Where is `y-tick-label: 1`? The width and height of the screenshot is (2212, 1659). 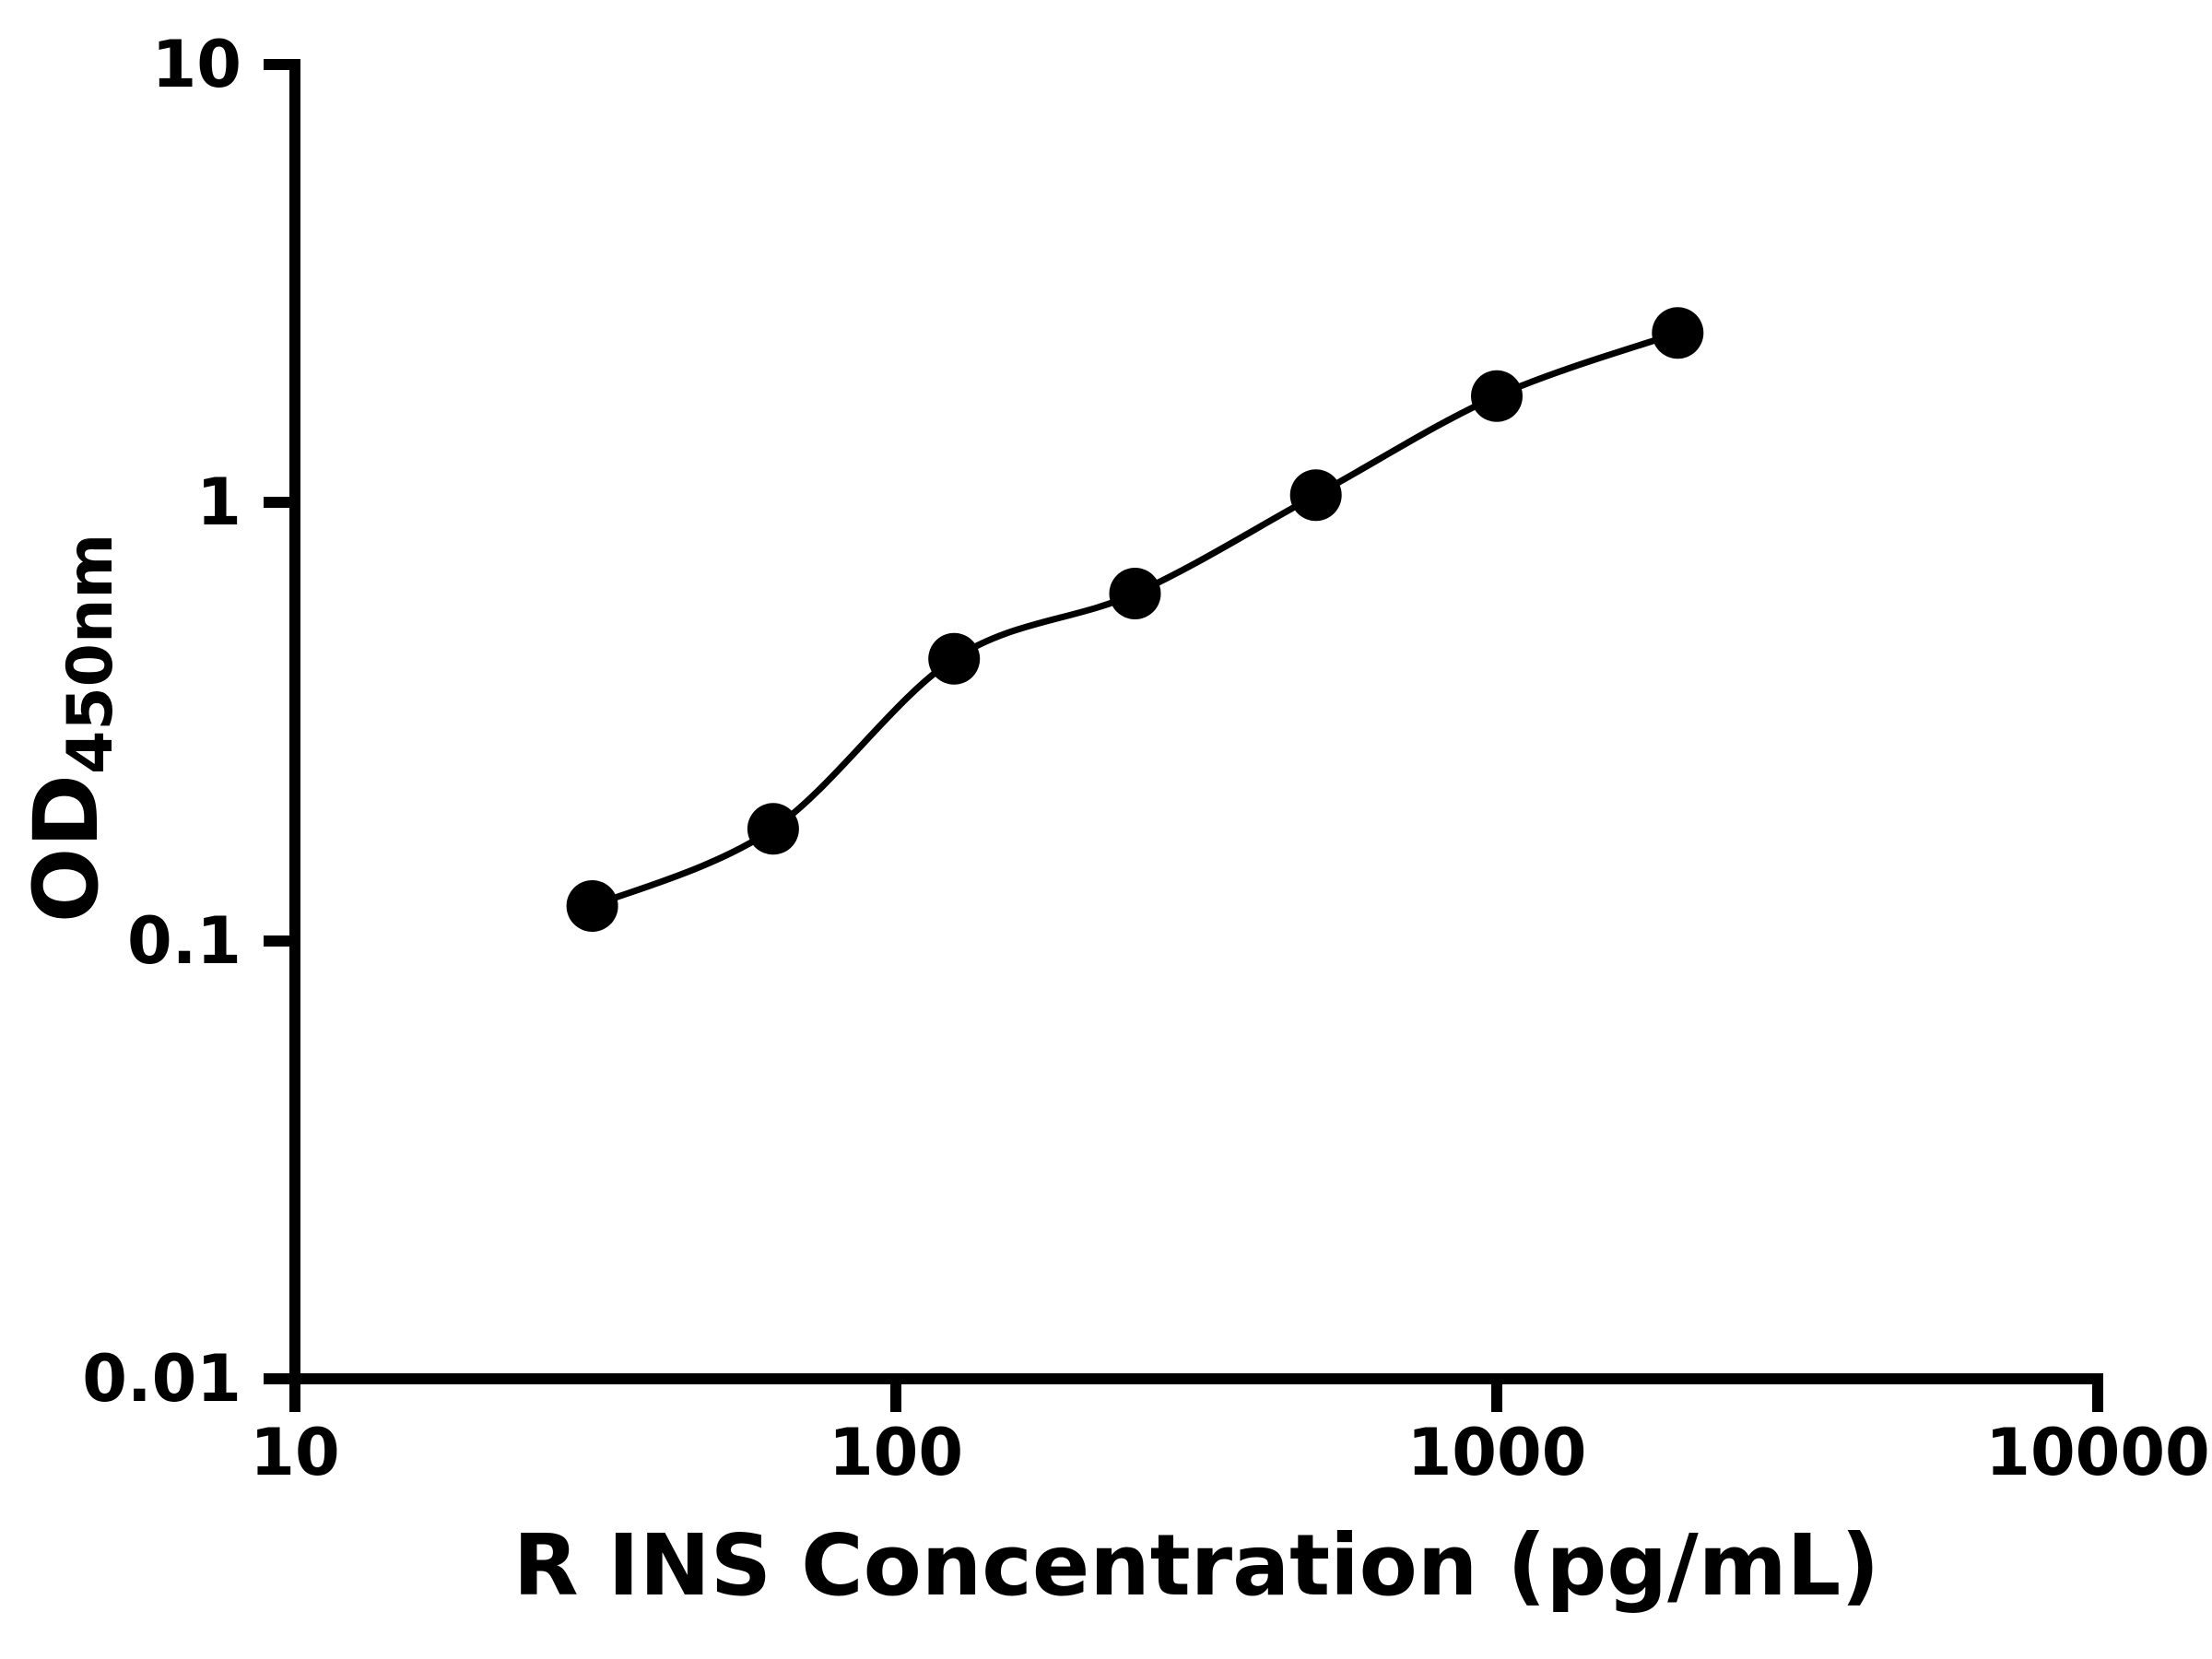 y-tick-label: 1 is located at coordinates (218, 502).